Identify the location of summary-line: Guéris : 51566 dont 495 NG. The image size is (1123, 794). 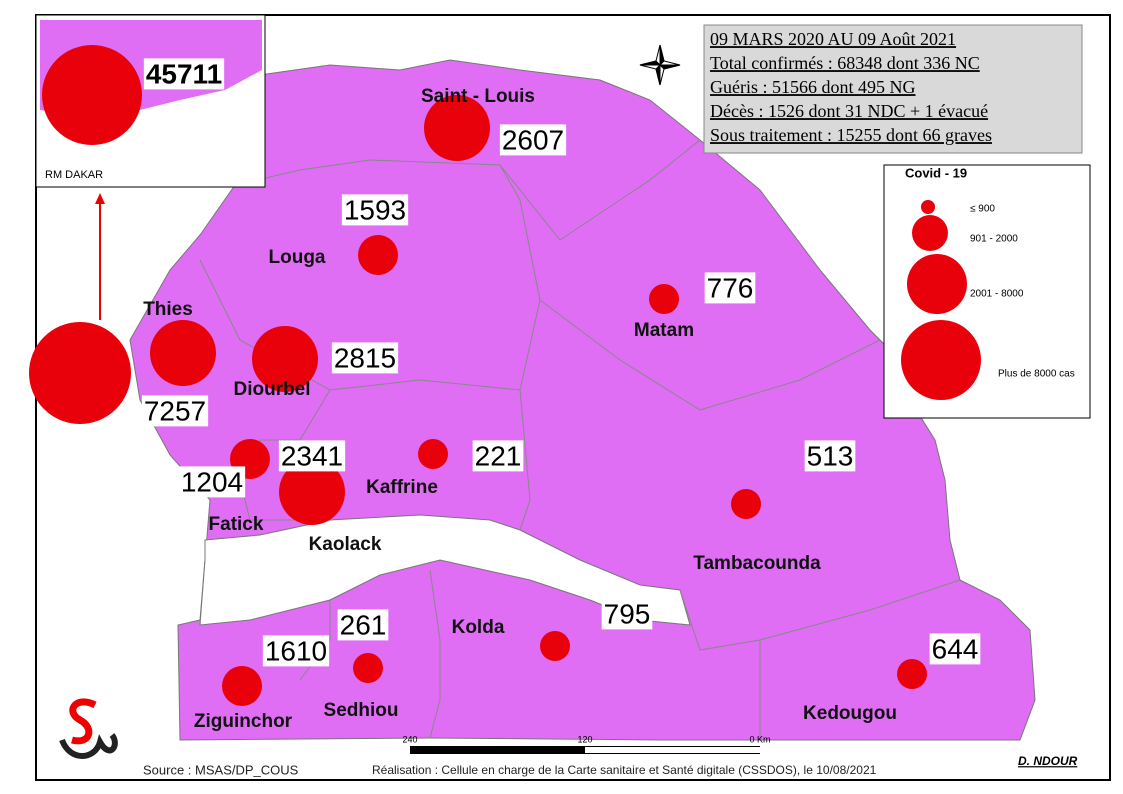
(813, 87).